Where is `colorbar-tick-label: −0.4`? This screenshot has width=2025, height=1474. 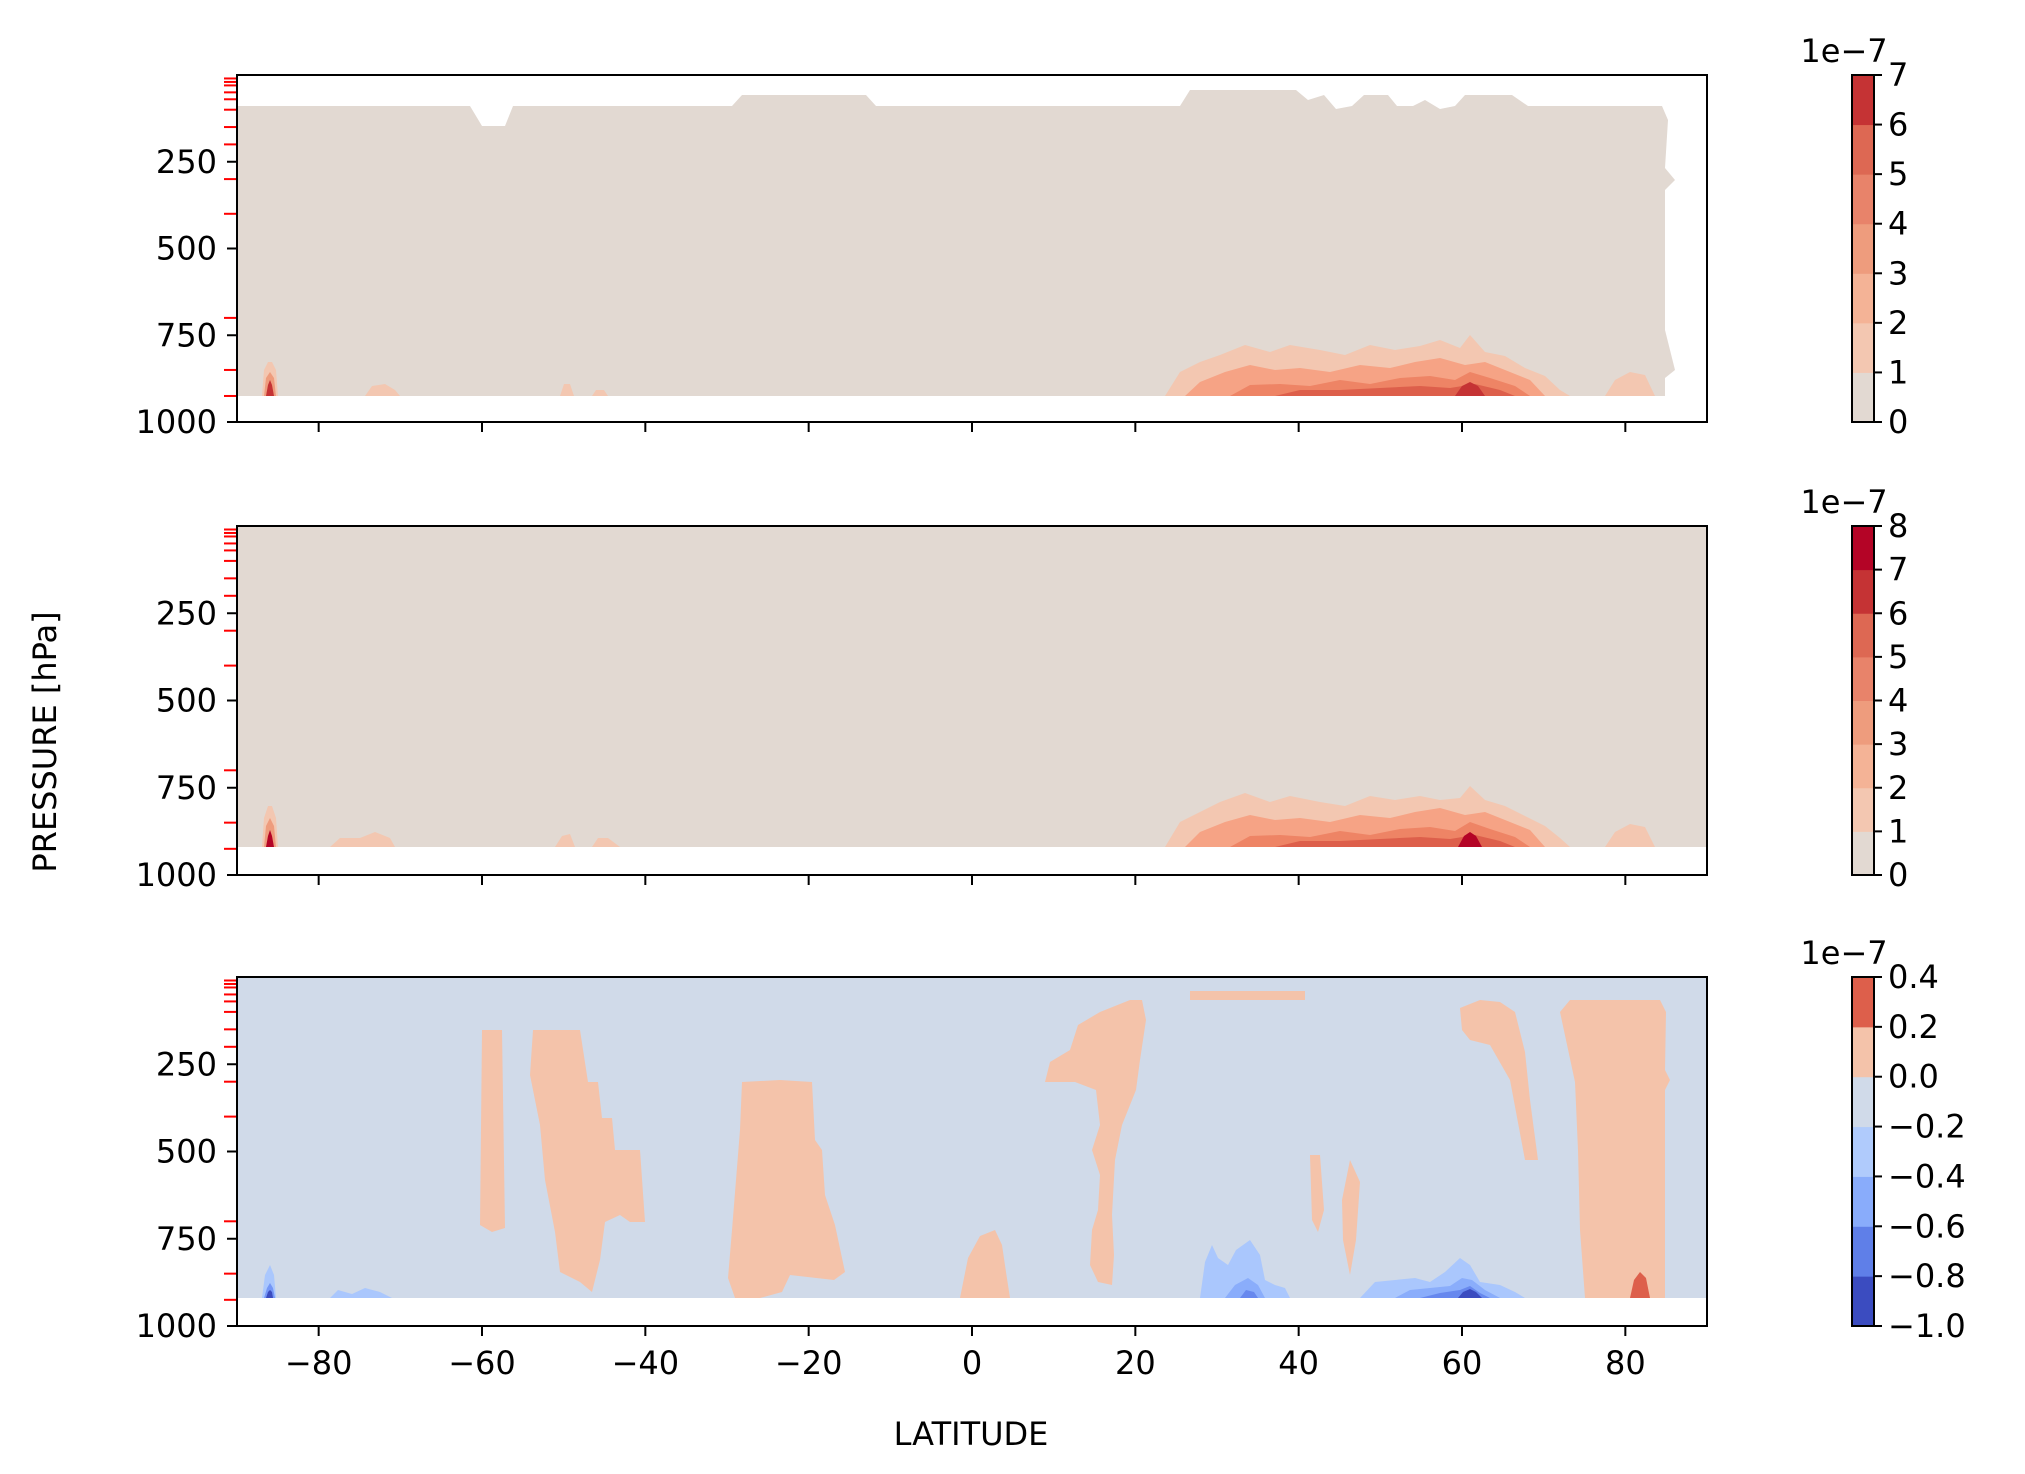 colorbar-tick-label: −0.4 is located at coordinates (1927, 1176).